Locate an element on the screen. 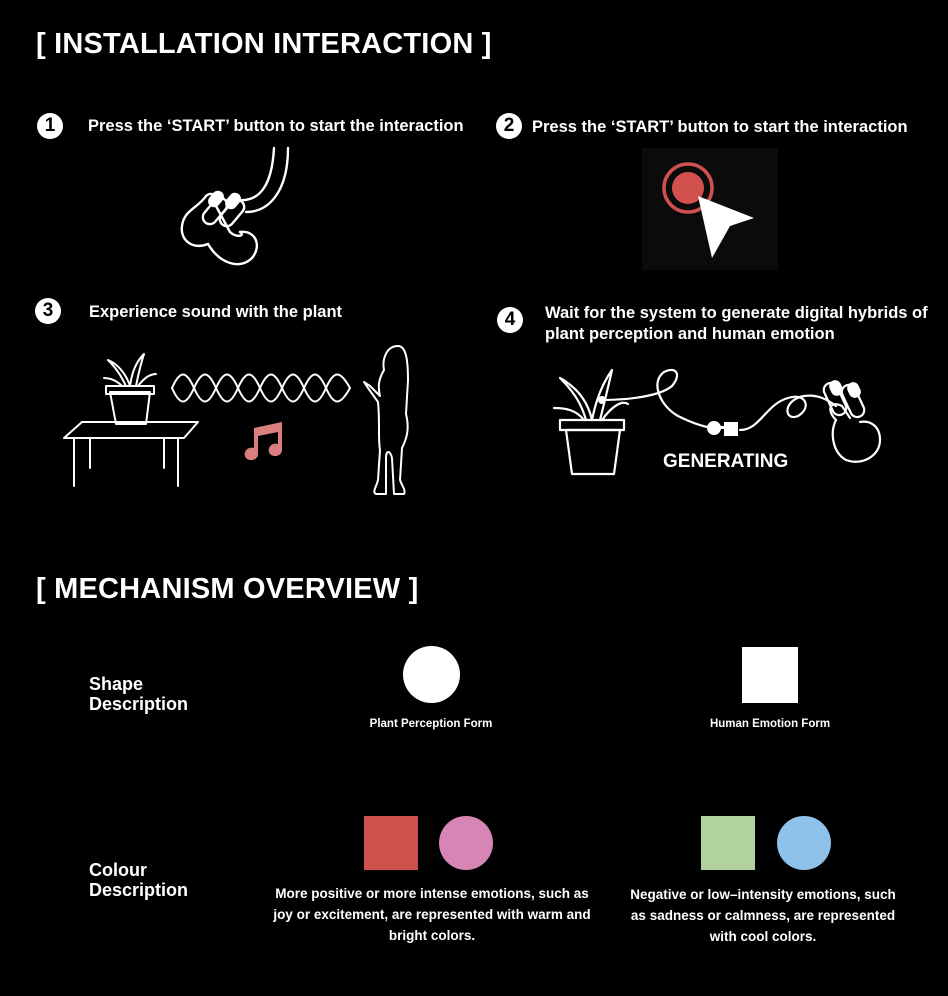  installation-title: [ INSTALLATION INTERACTION ] is located at coordinates (264, 44).